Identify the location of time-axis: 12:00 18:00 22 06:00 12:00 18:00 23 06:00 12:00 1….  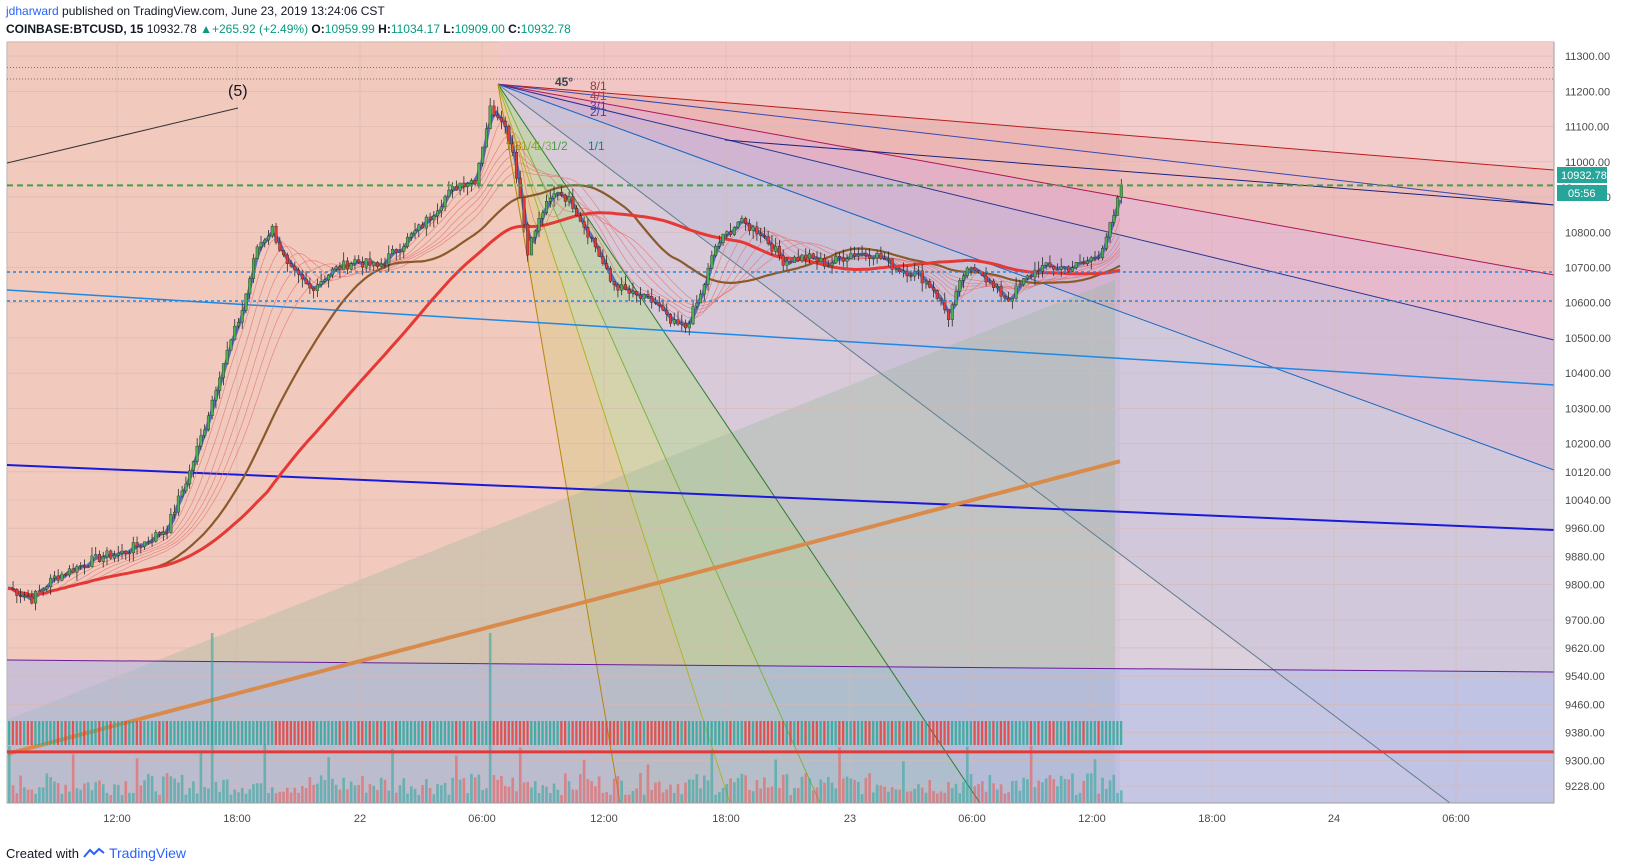
(780, 813).